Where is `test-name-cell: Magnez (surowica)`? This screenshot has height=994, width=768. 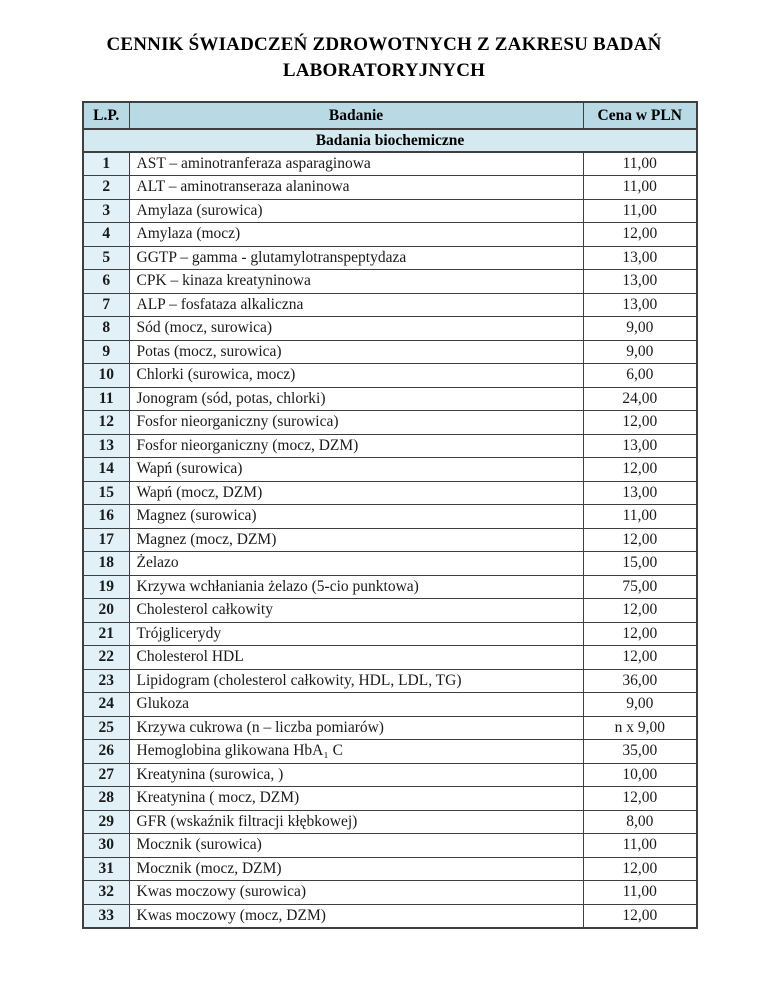 test-name-cell: Magnez (surowica) is located at coordinates (356, 516).